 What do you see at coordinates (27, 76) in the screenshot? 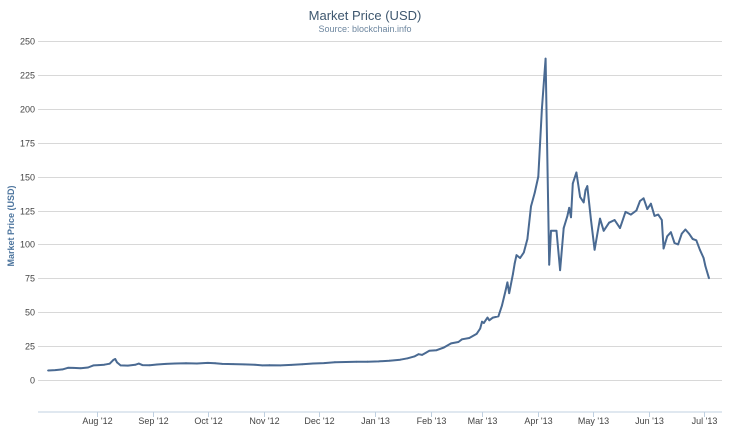
I see `y-tick-label: 225` at bounding box center [27, 76].